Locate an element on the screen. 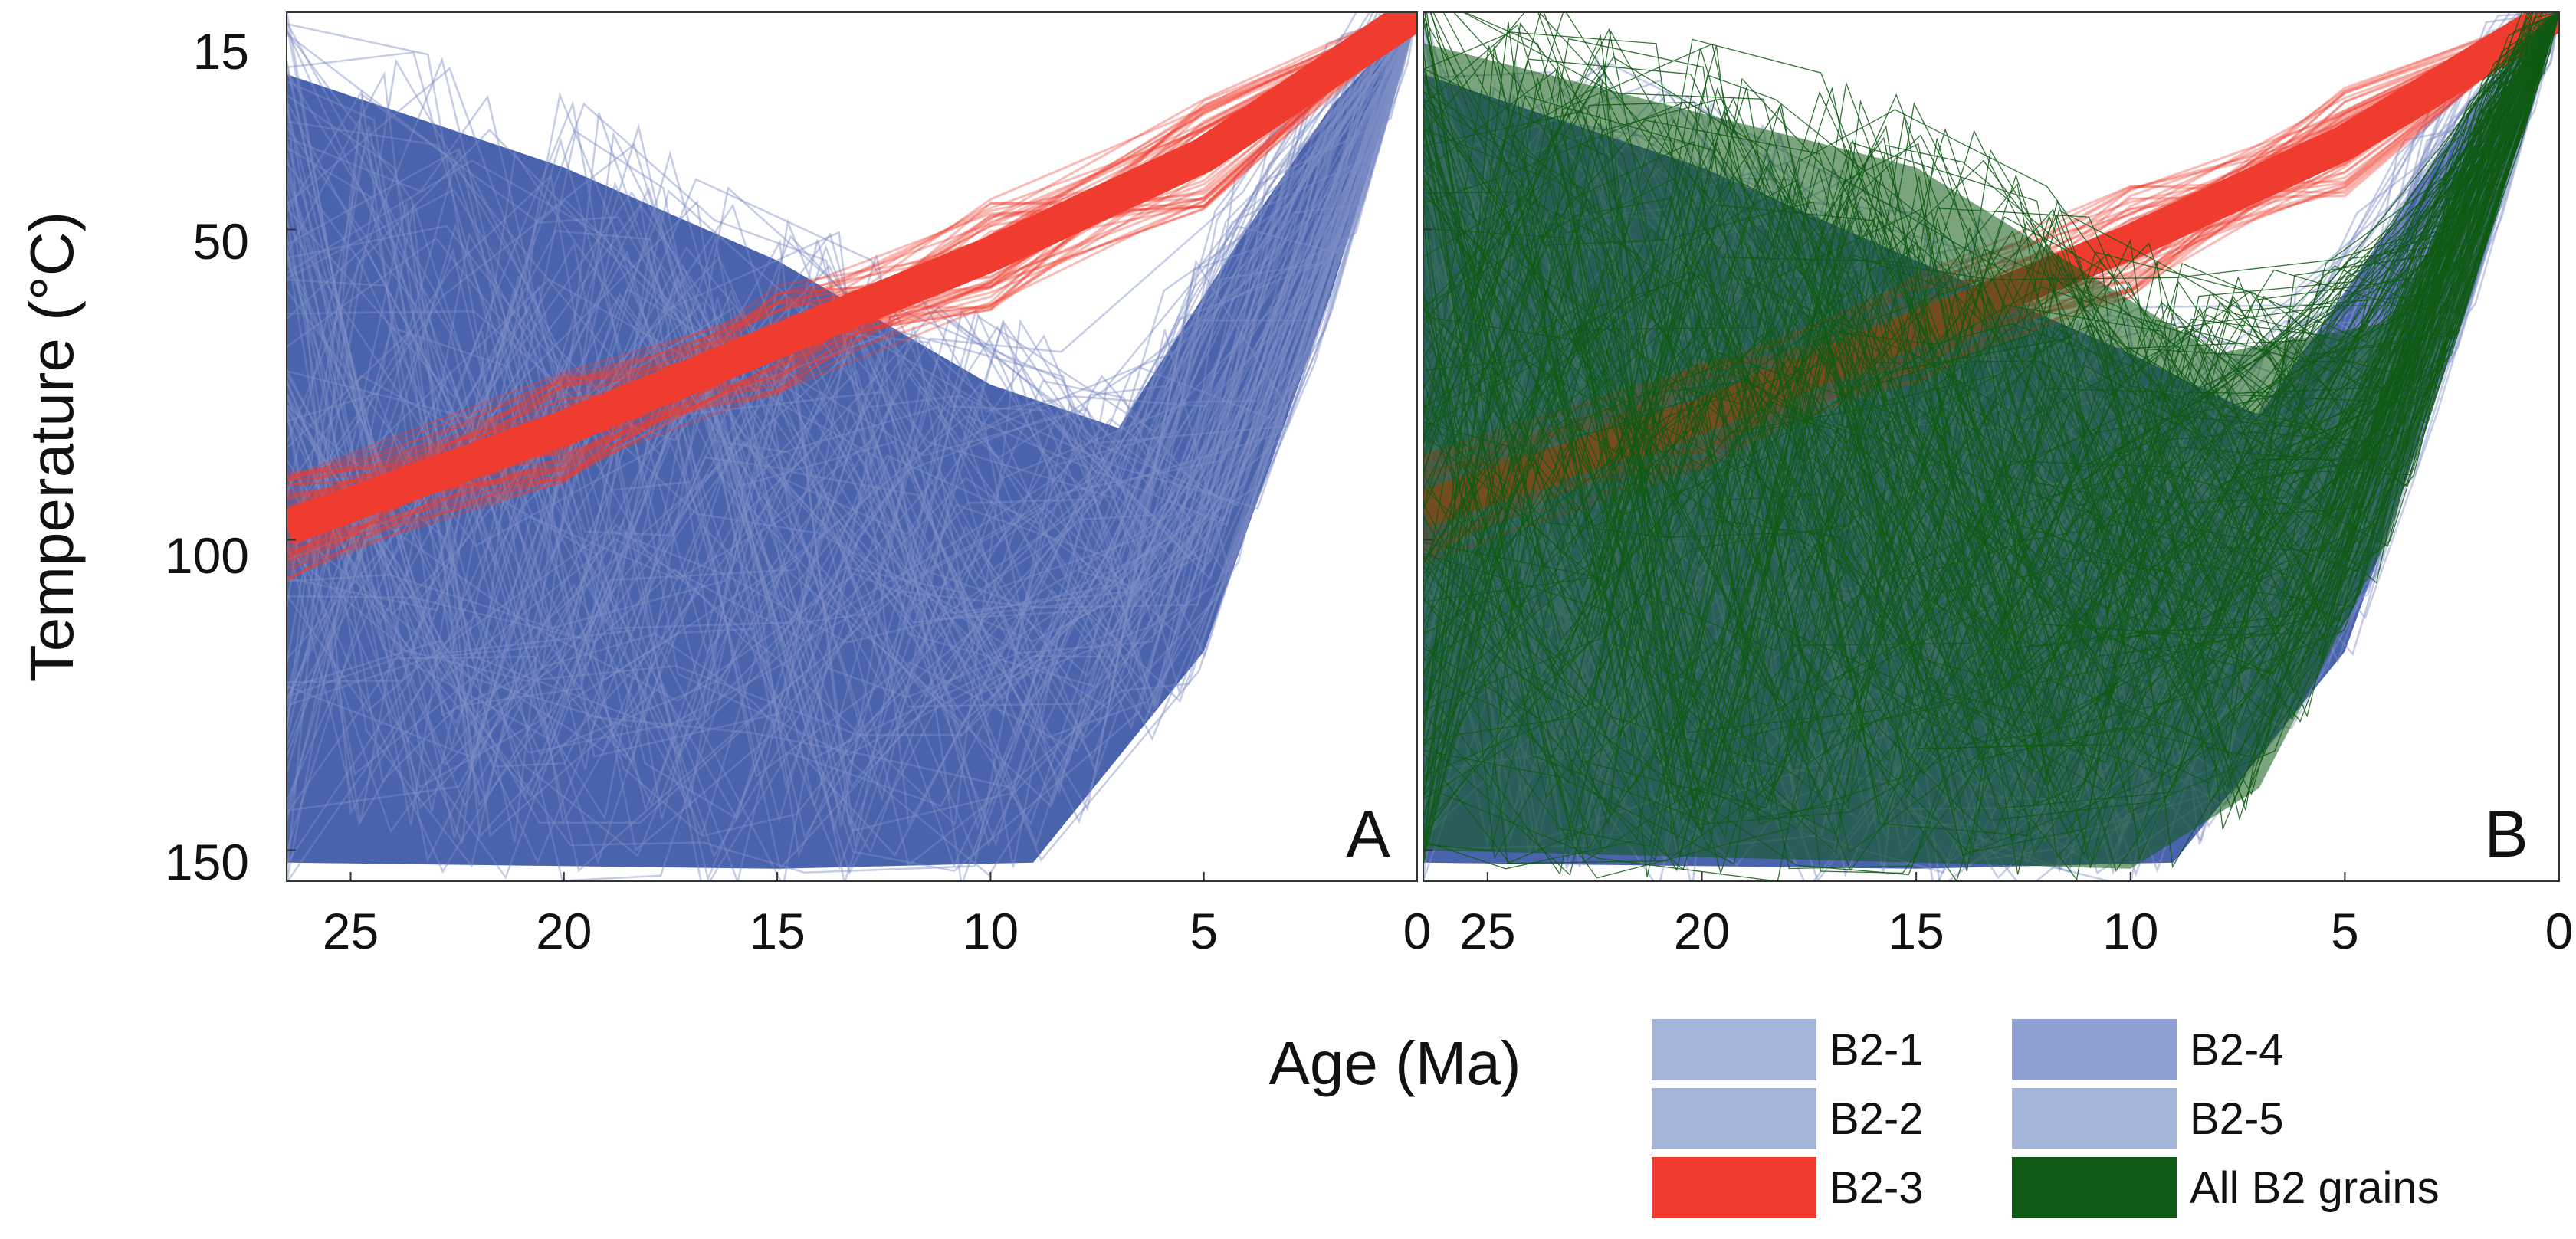 The image size is (2576, 1239). legend-label: B2-5 is located at coordinates (2237, 1119).